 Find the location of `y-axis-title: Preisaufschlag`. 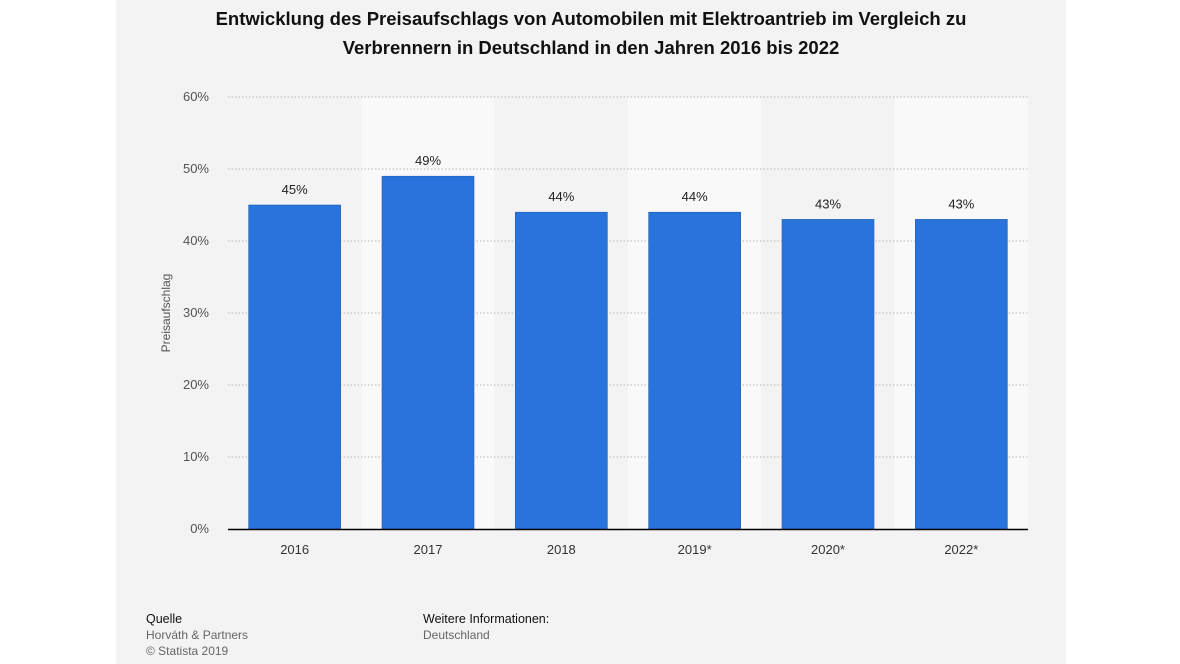

y-axis-title: Preisaufschlag is located at coordinates (166, 313).